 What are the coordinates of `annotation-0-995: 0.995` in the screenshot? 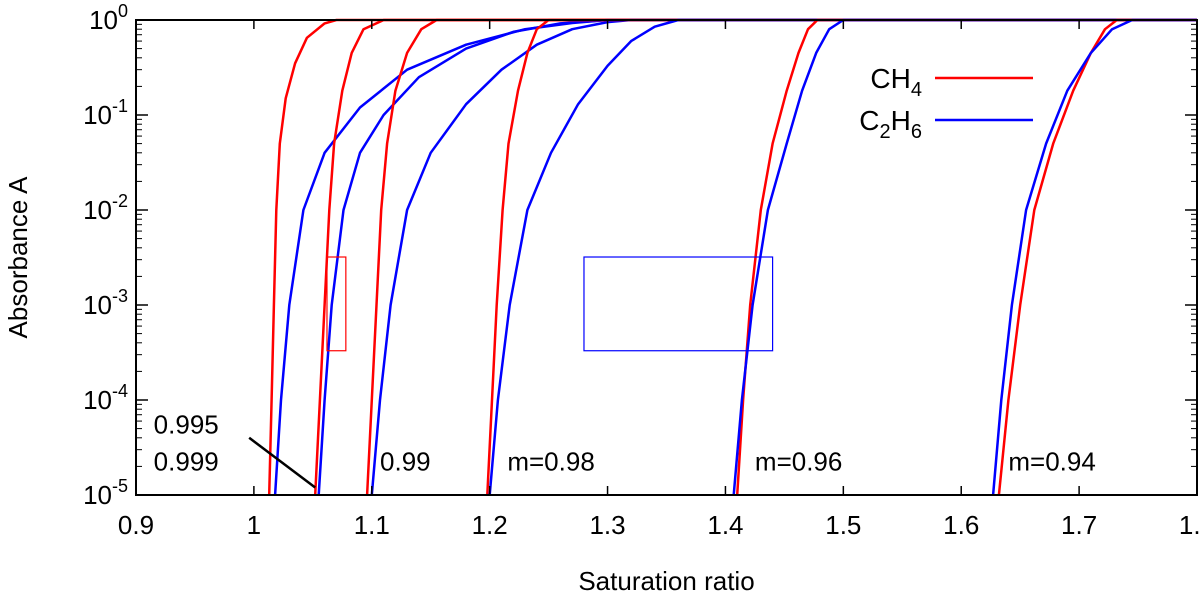 It's located at (186, 425).